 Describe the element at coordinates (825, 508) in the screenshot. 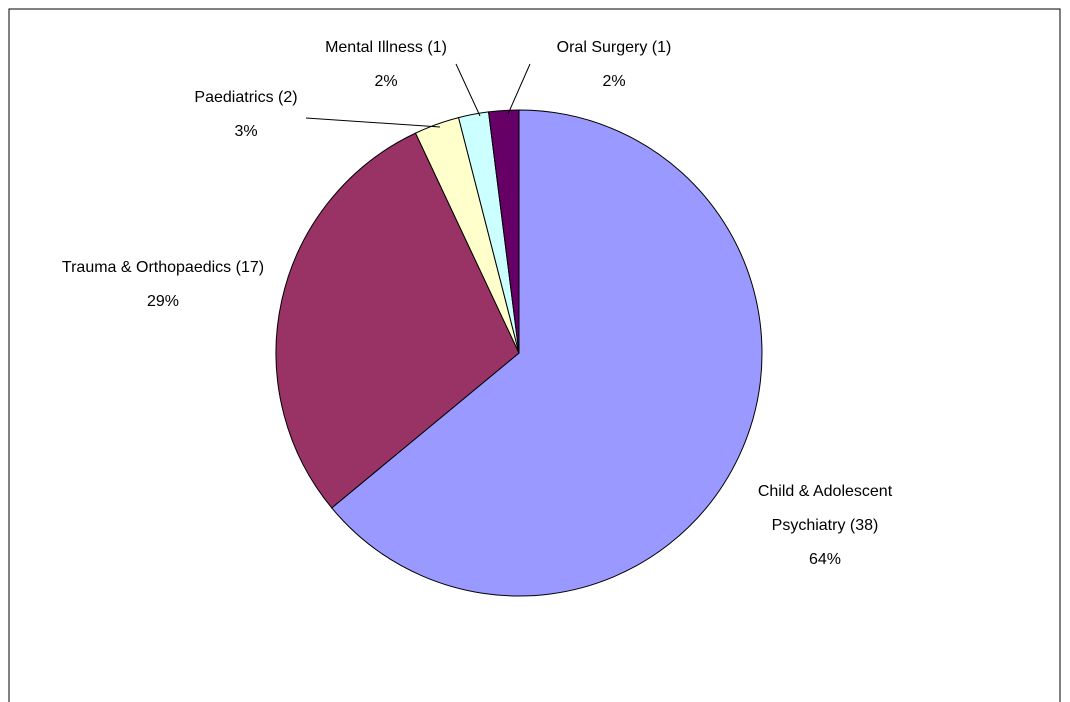

I see `category-label: Child & Adolescent Psychiatry (38)` at that location.